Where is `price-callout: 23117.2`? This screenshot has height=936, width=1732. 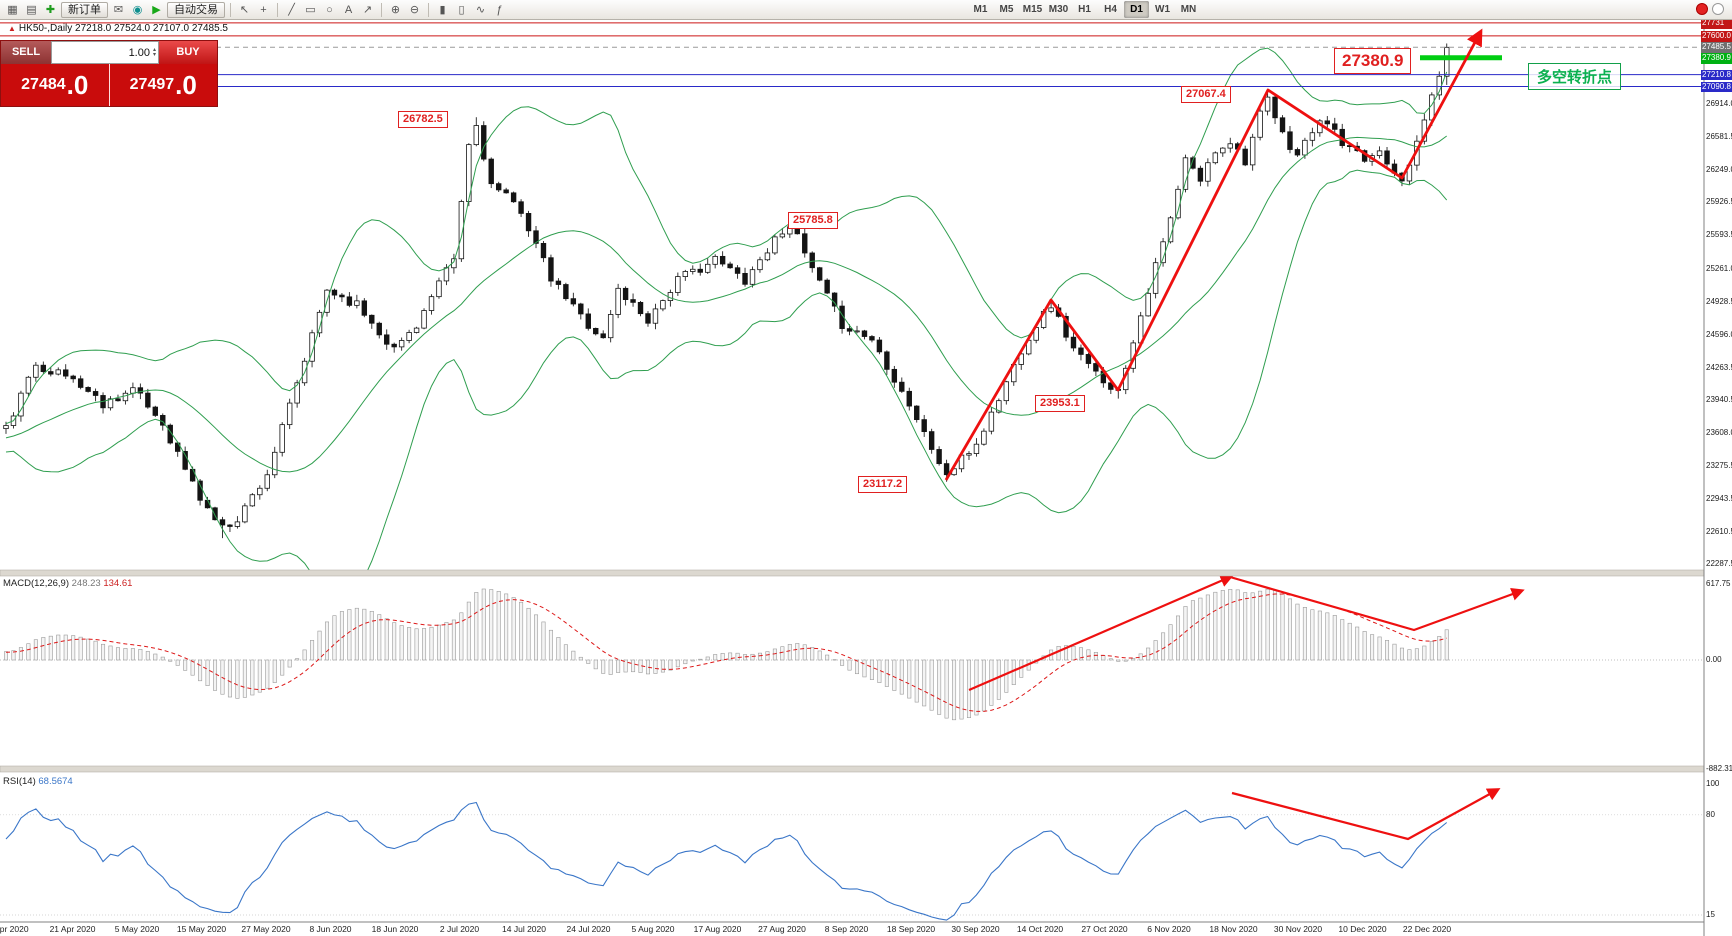 price-callout: 23117.2 is located at coordinates (883, 485).